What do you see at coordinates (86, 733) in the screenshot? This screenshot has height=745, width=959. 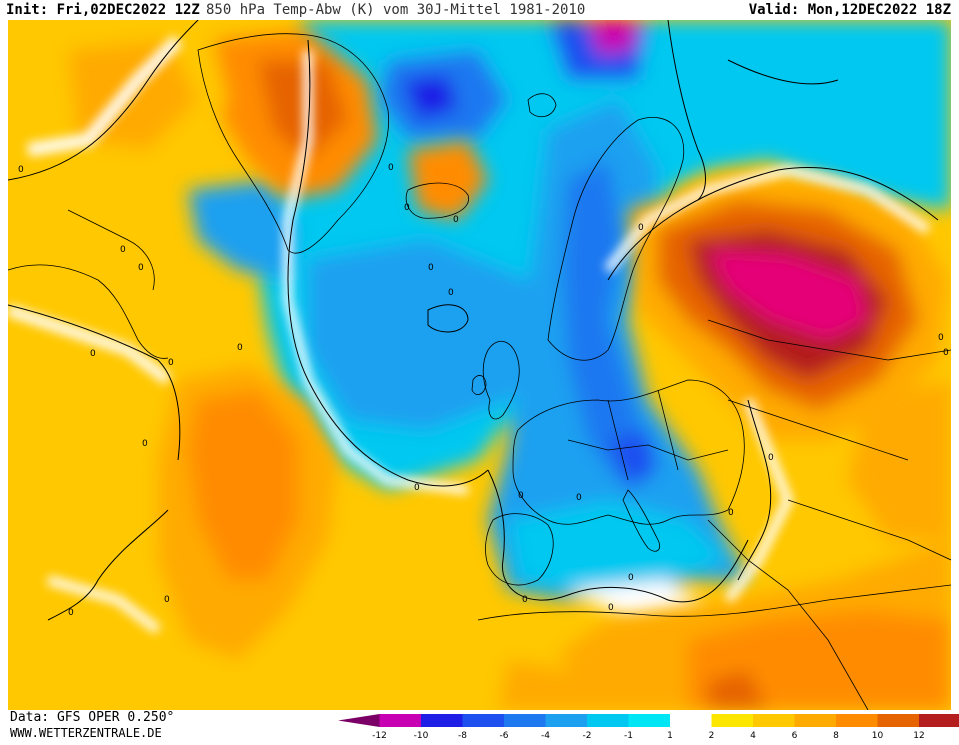 I see `website-label: WWW.WETTERZENTRALE.DE` at bounding box center [86, 733].